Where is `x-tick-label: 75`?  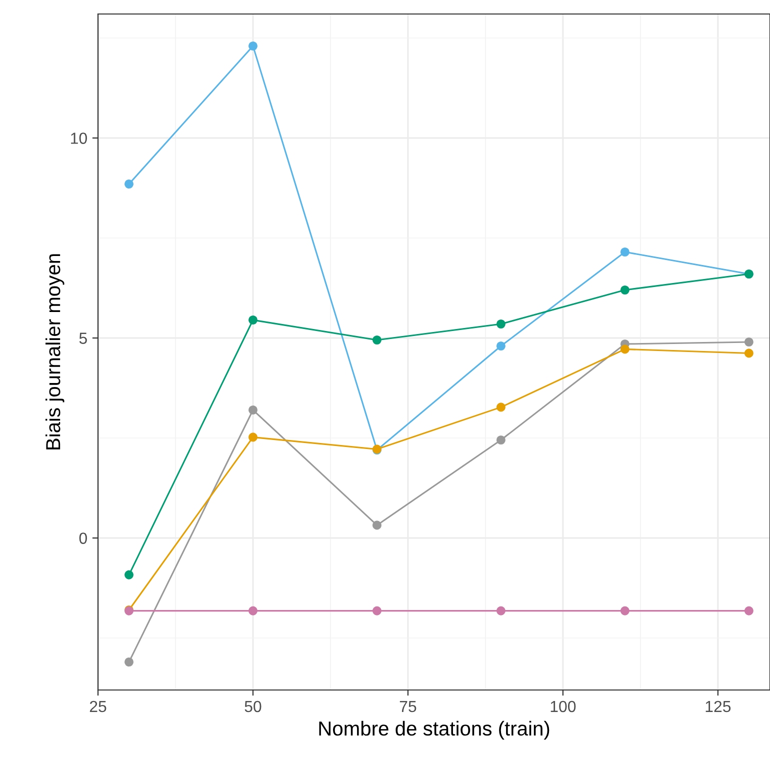
x-tick-label: 75 is located at coordinates (408, 706).